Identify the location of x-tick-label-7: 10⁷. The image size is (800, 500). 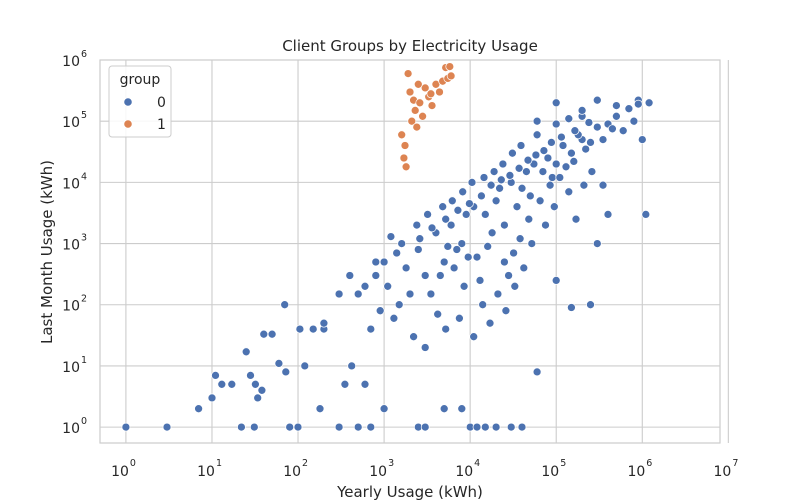
(726, 469).